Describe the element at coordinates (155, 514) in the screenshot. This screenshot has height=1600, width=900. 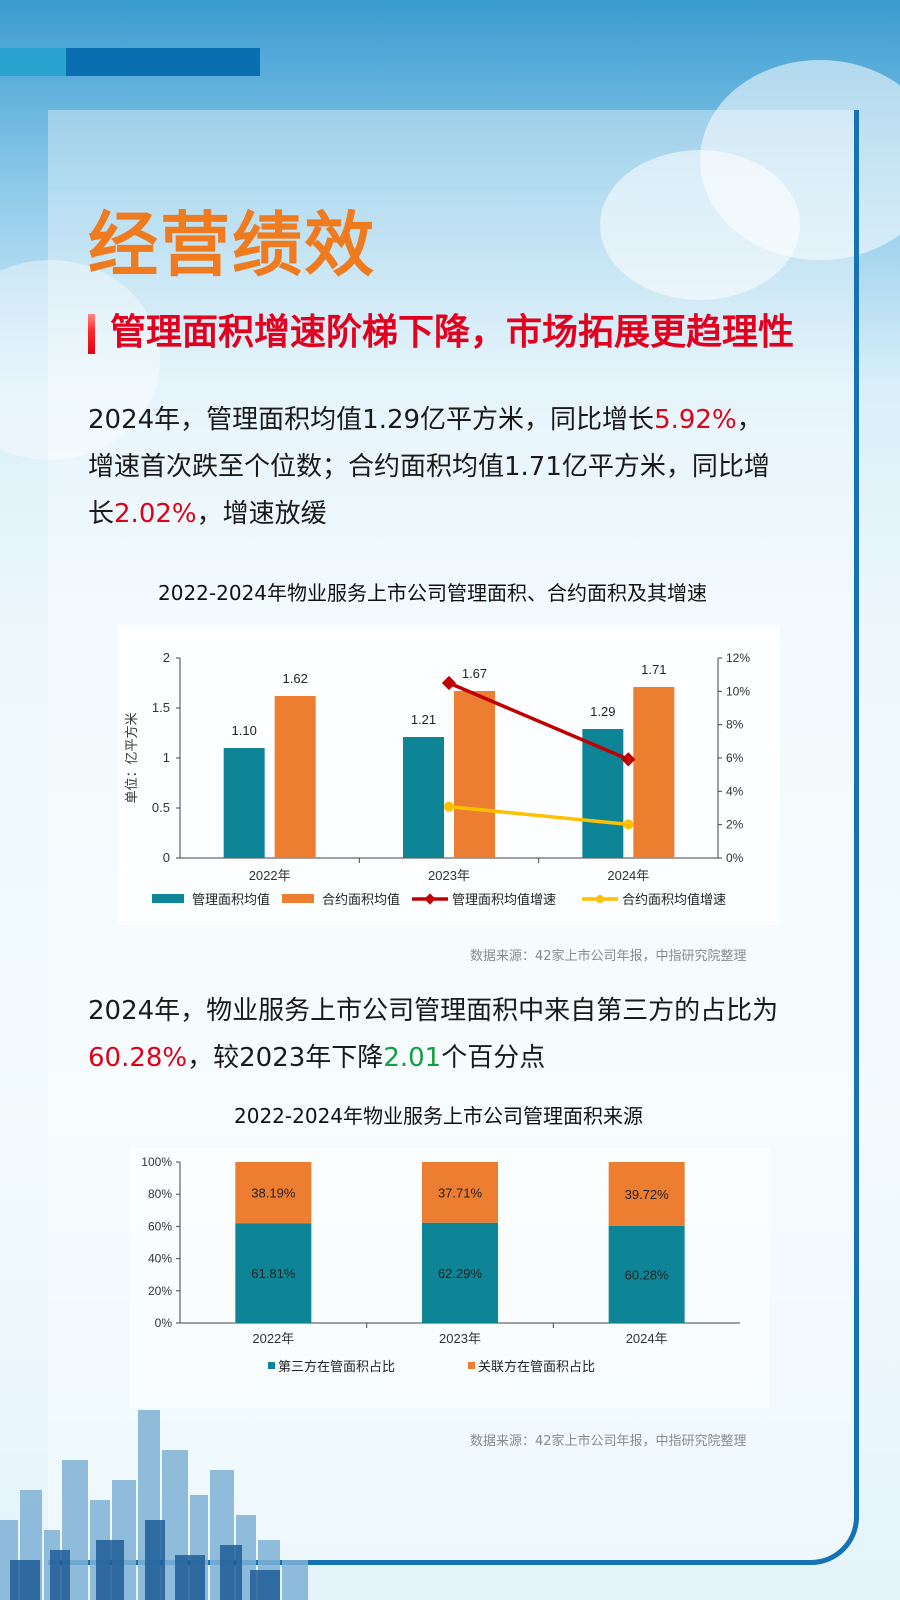
I see `highlight-growth-rate: 2.02%` at that location.